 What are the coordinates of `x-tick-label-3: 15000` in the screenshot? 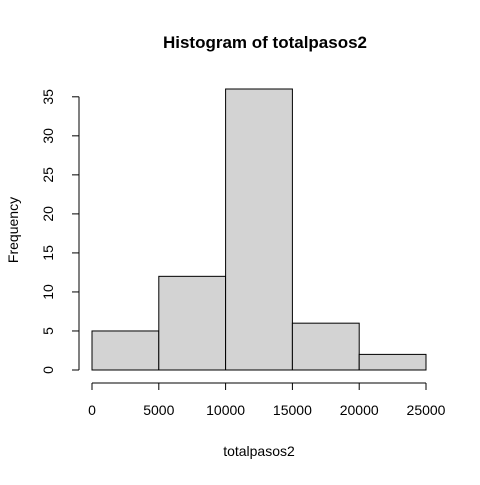 It's located at (292, 410).